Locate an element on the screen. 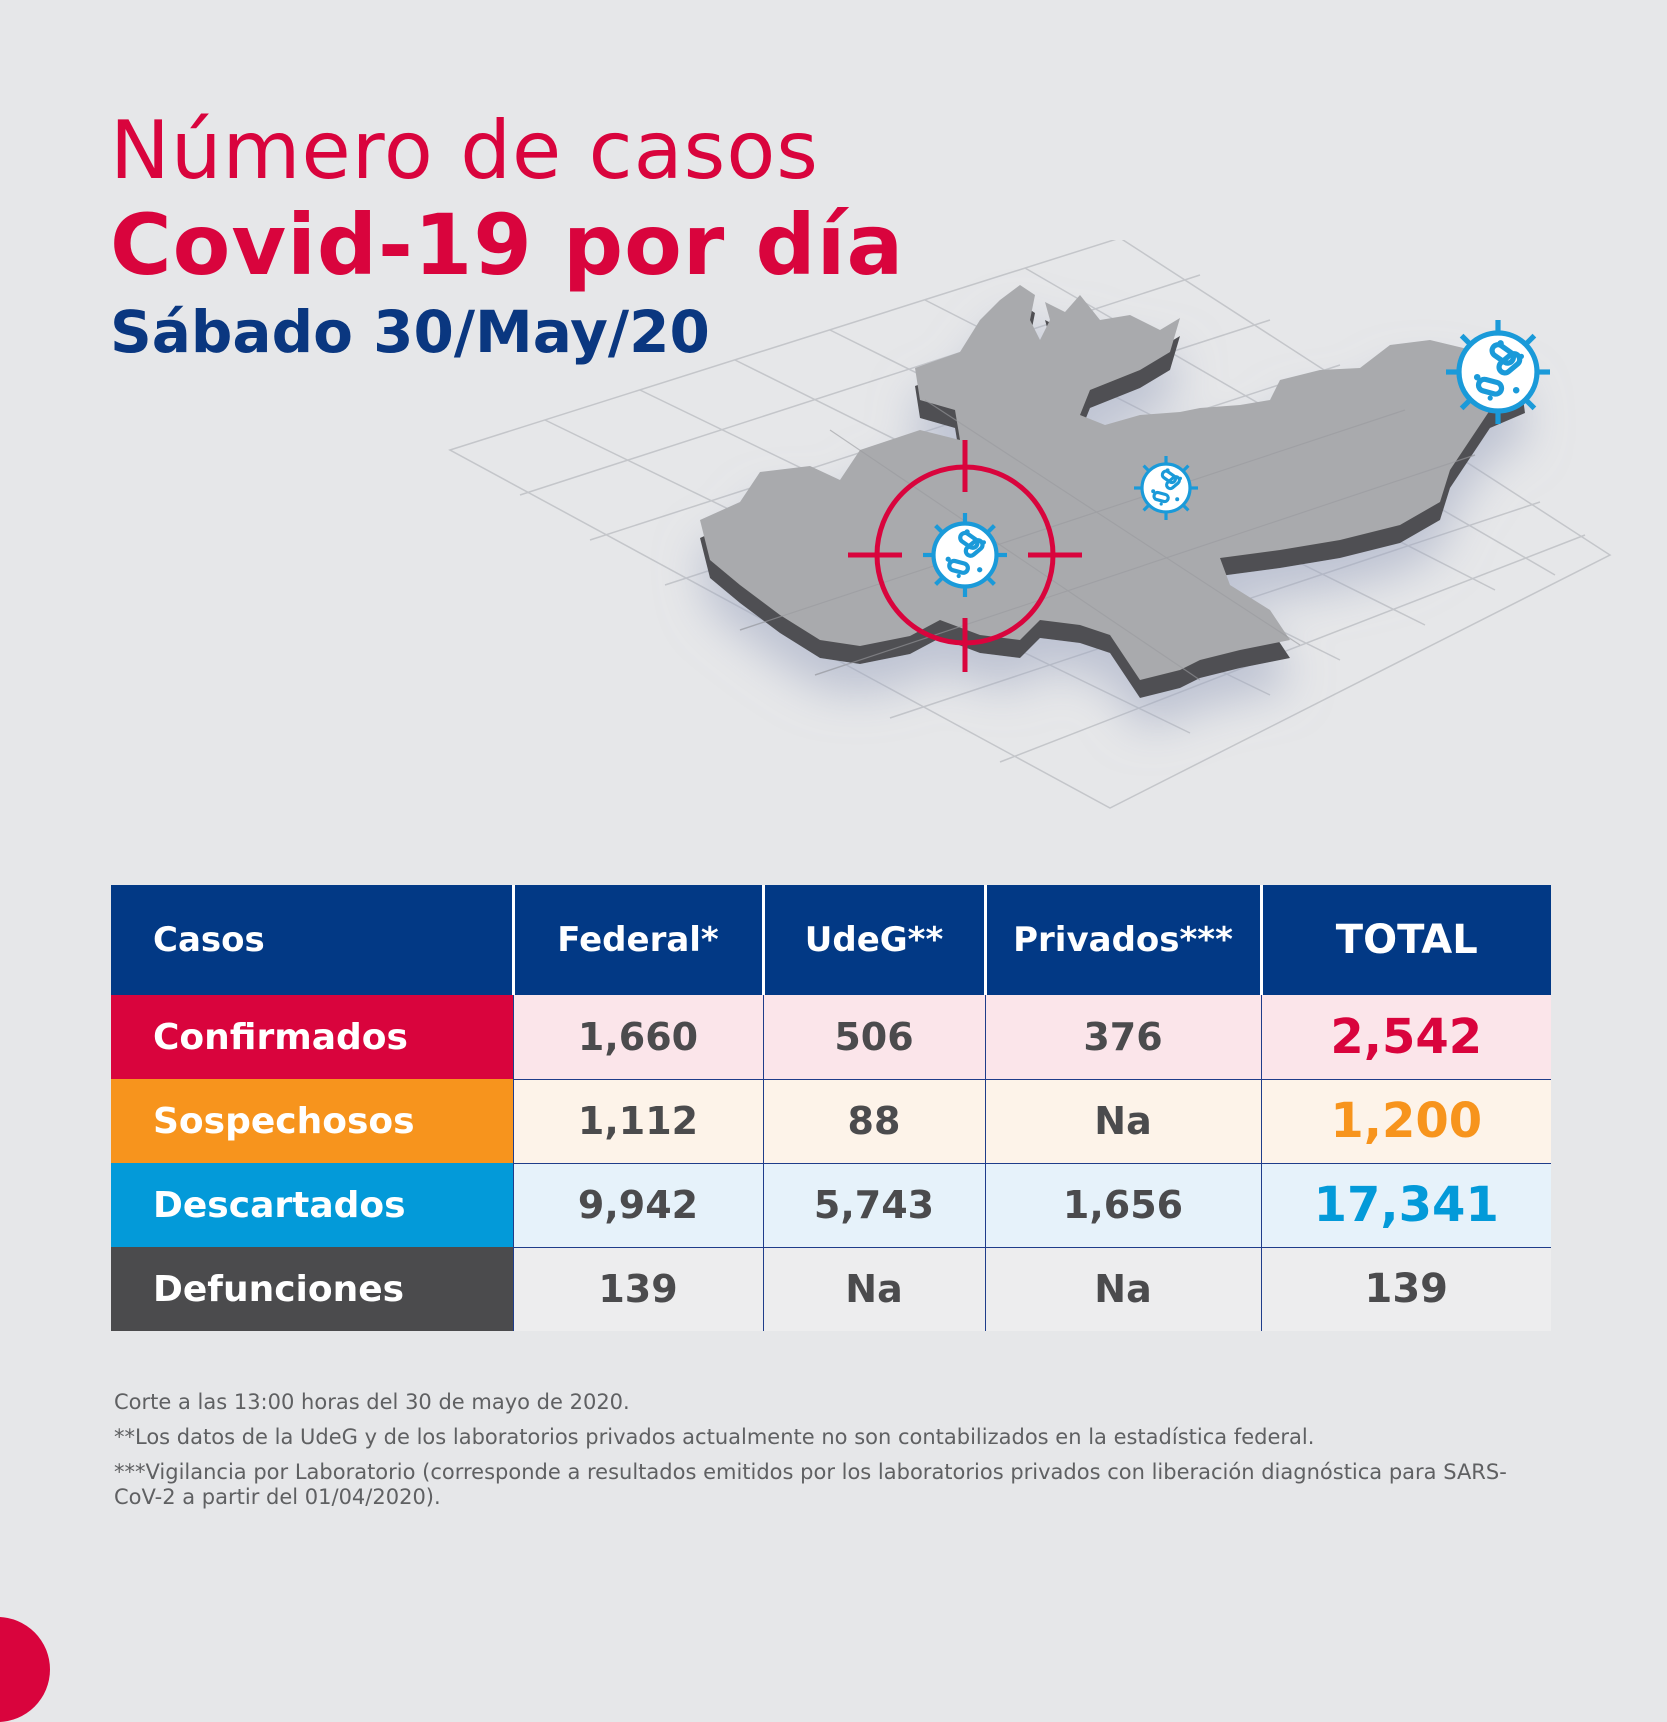 The height and width of the screenshot is (1722, 1667). cell-federal: 1,660 is located at coordinates (637, 1037).